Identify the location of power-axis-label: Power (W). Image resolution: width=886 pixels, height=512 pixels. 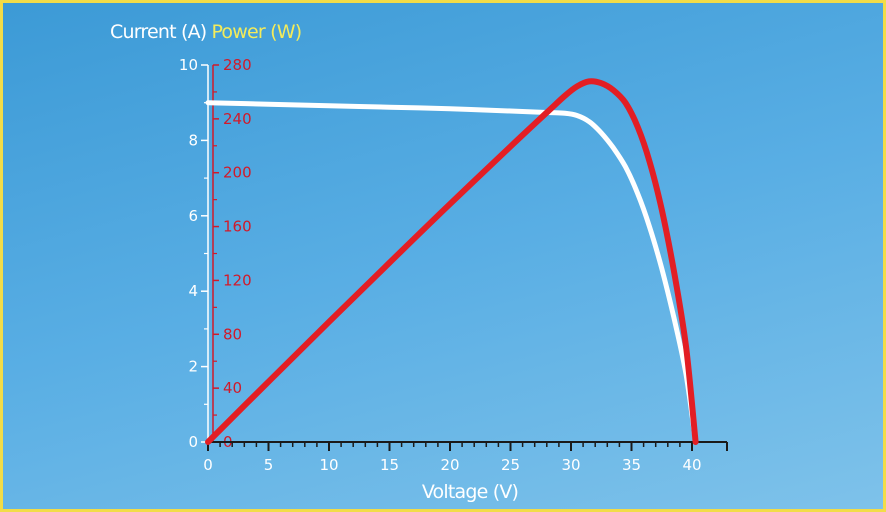
(256, 32).